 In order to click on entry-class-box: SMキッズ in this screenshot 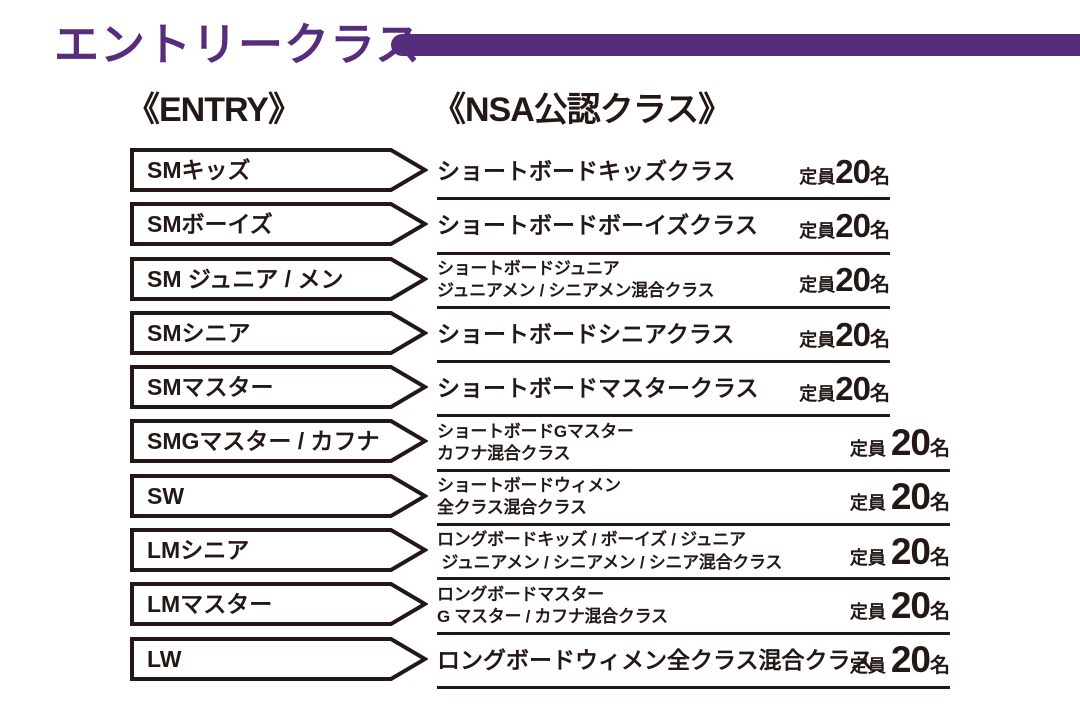, I will do `click(279, 170)`.